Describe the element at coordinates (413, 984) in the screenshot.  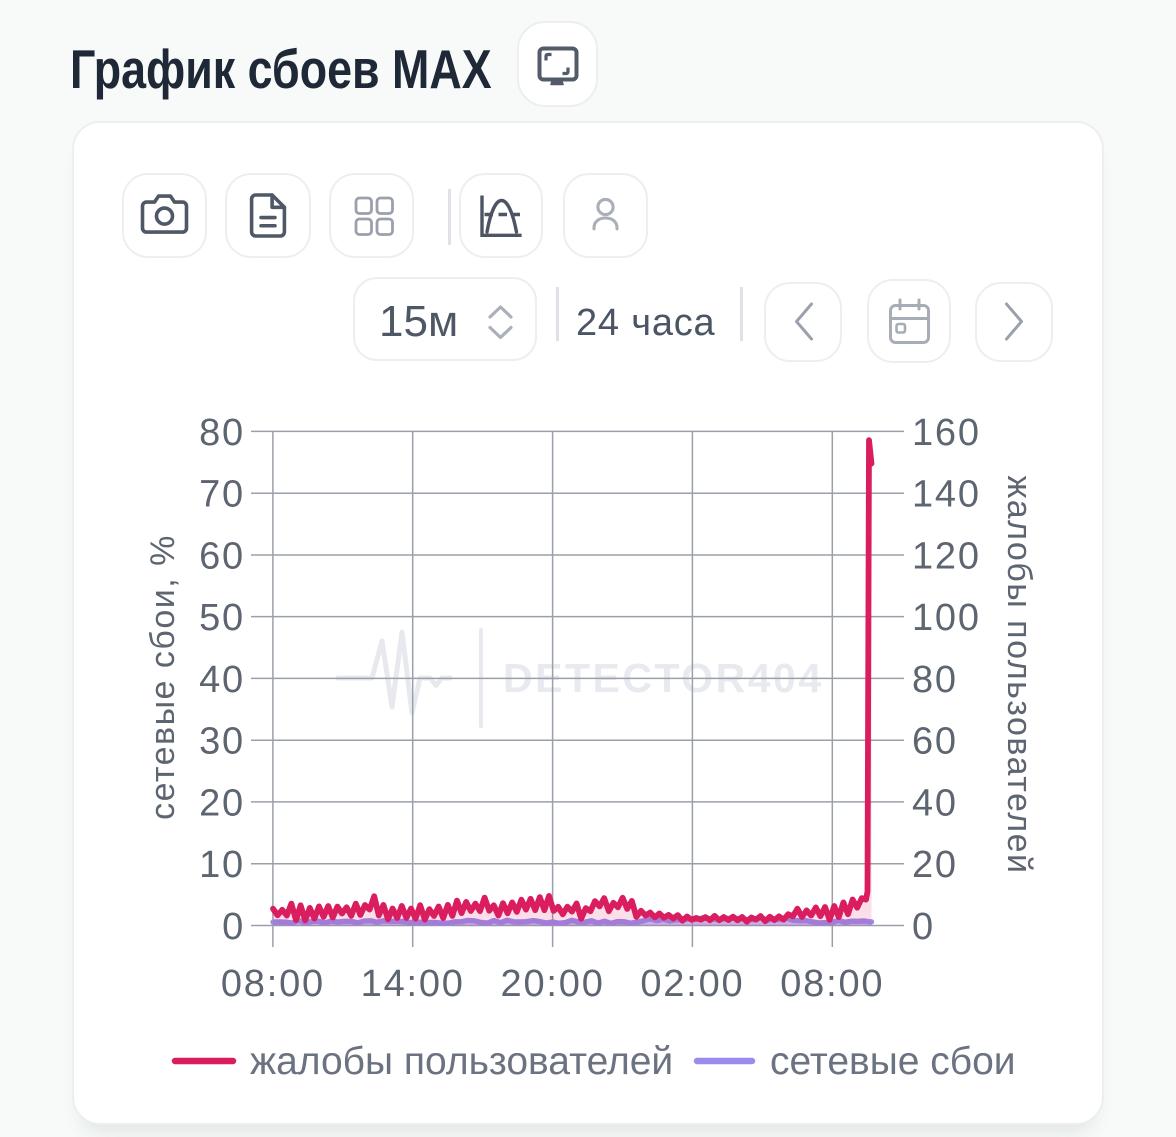
I see `svg-text: 14:00` at that location.